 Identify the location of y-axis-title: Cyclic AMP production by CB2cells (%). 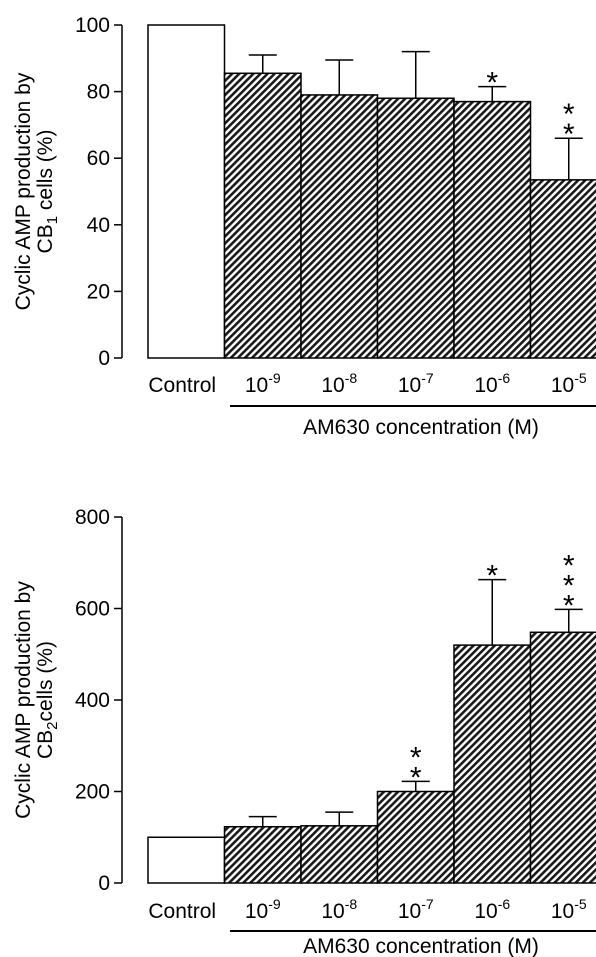
(36, 700).